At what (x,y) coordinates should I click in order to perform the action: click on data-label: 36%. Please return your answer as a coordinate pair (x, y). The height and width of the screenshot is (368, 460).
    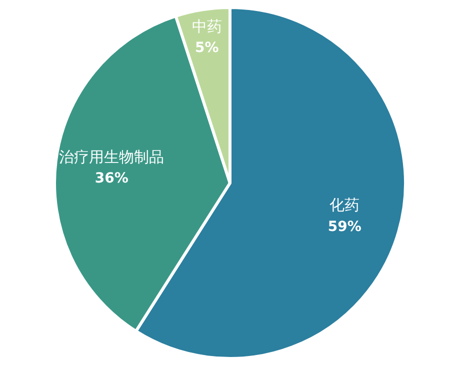
    Looking at the image, I should click on (111, 178).